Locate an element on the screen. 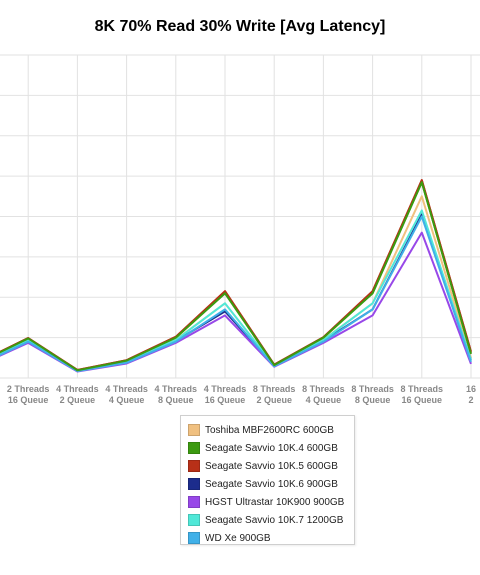  legend-label: WD Xe 900GB is located at coordinates (238, 538).